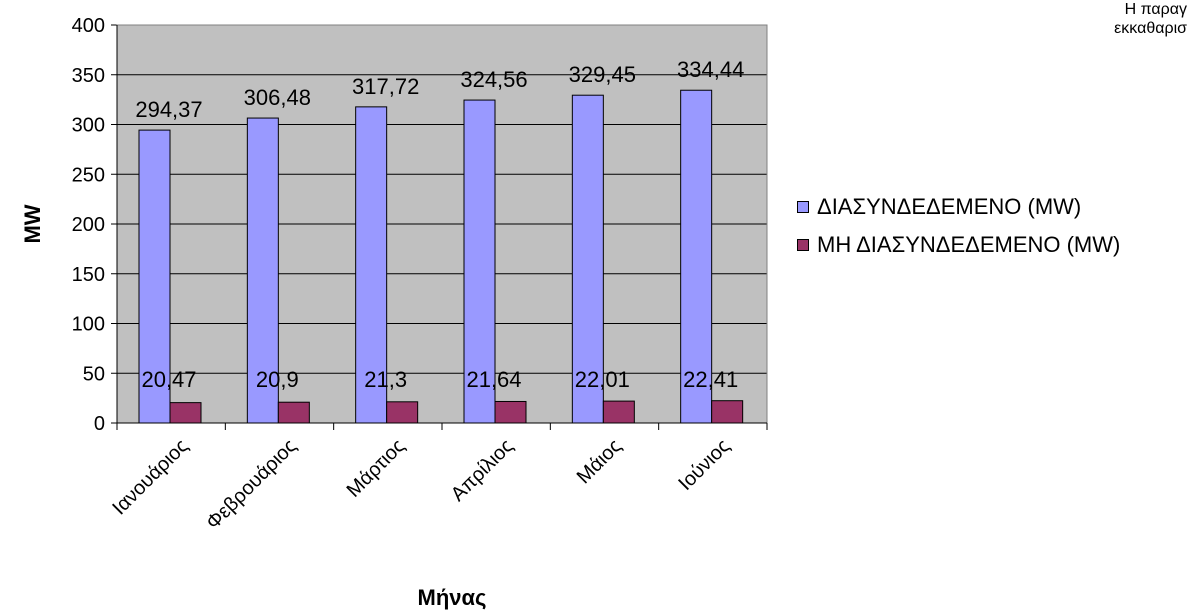 This screenshot has height=613, width=1187. What do you see at coordinates (710, 379) in the screenshot?
I see `data-label: 22,41` at bounding box center [710, 379].